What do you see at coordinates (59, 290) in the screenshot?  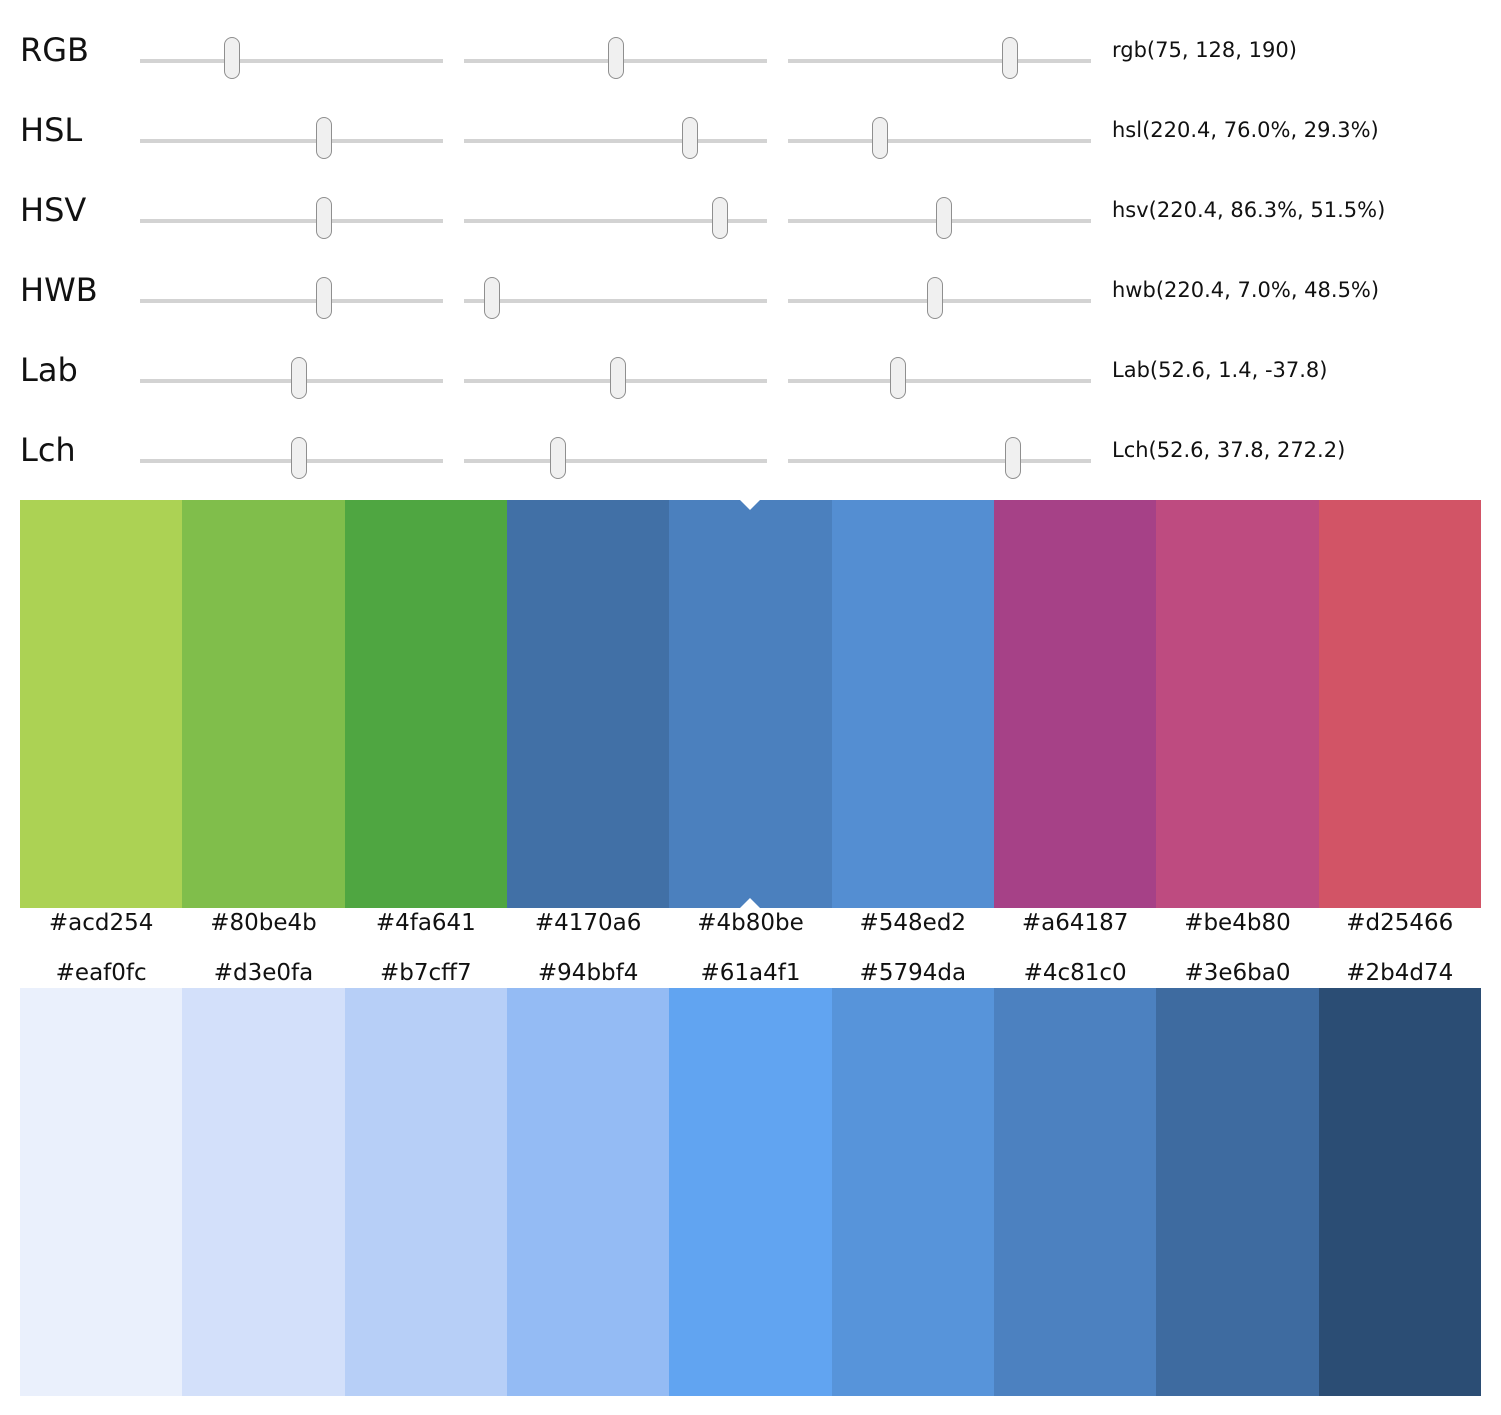 I see `row-label: HWB` at bounding box center [59, 290].